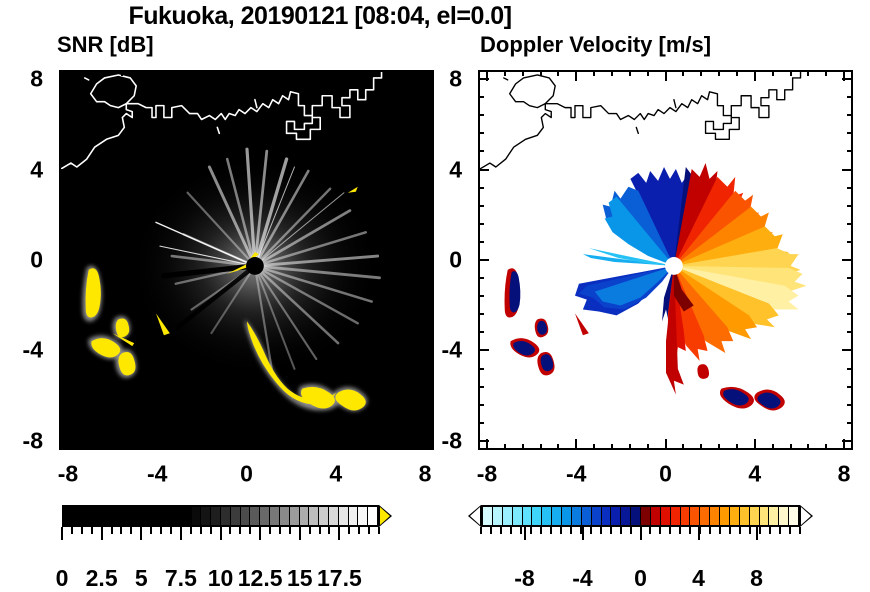  What do you see at coordinates (451, 440) in the screenshot?
I see `y-axis-label-right-panel: -8` at bounding box center [451, 440].